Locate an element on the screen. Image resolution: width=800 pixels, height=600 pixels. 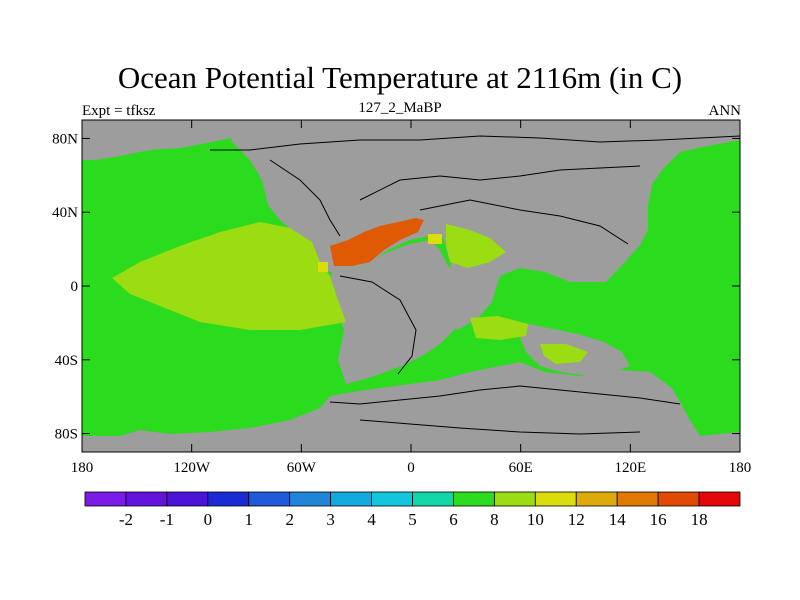
colorbar-label: -2 is located at coordinates (126, 519).